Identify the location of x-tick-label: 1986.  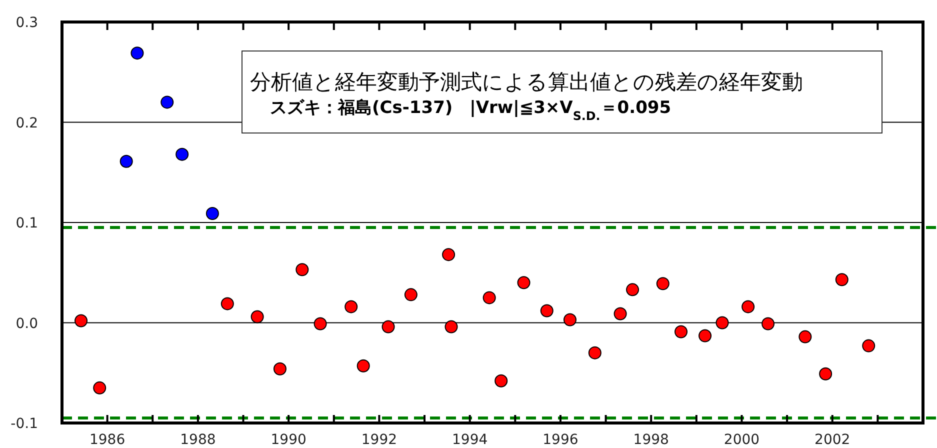
(107, 440).